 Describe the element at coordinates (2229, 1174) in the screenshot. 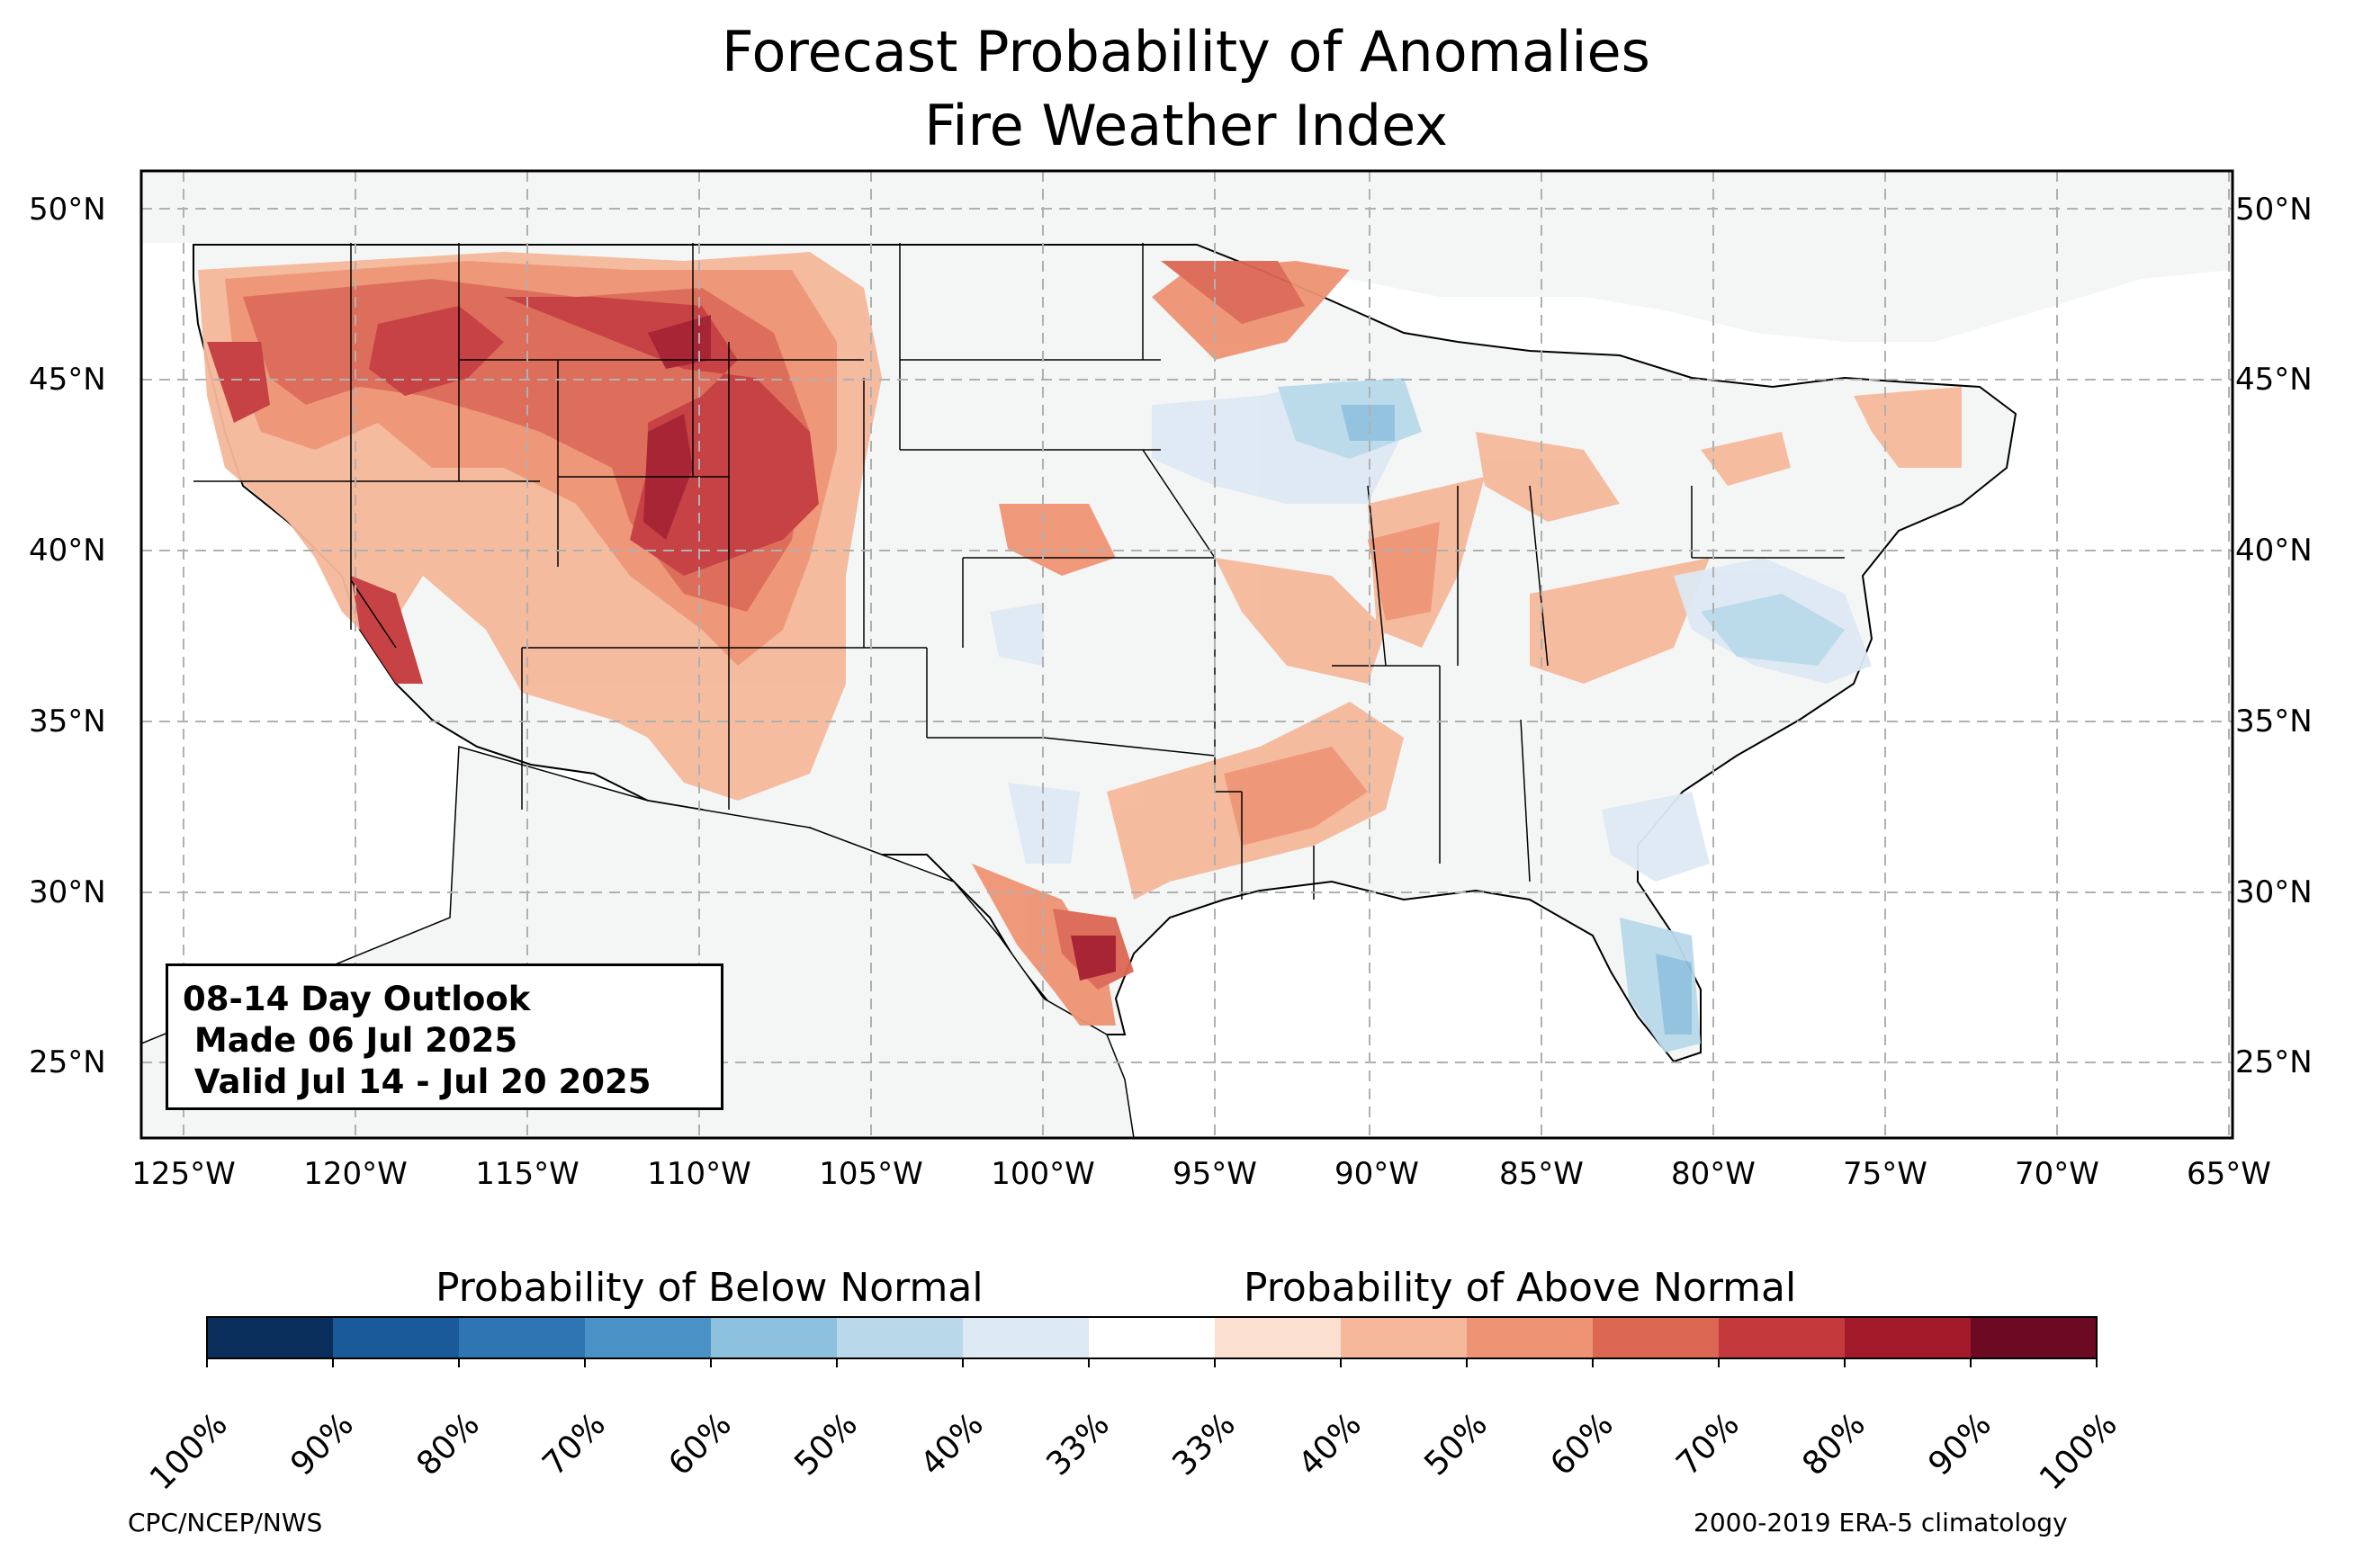

I see `lon-label: 65°W` at that location.